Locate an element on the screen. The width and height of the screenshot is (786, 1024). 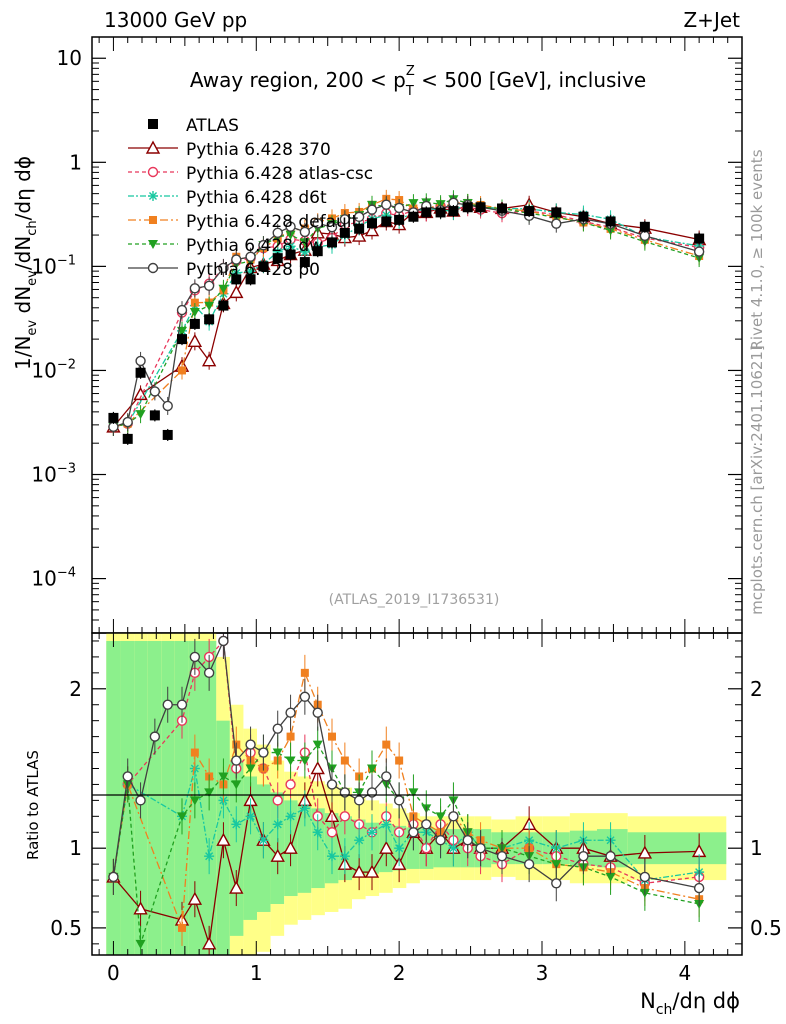
ylabel-part-b: dN is located at coordinates (23, 303).